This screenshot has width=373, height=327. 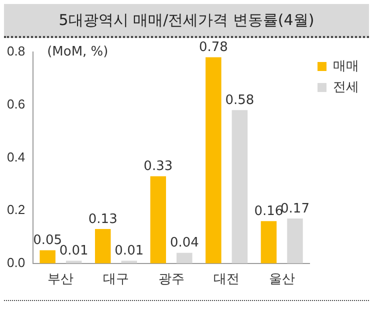 What do you see at coordinates (158, 166) in the screenshot?
I see `data-label: 0.33` at bounding box center [158, 166].